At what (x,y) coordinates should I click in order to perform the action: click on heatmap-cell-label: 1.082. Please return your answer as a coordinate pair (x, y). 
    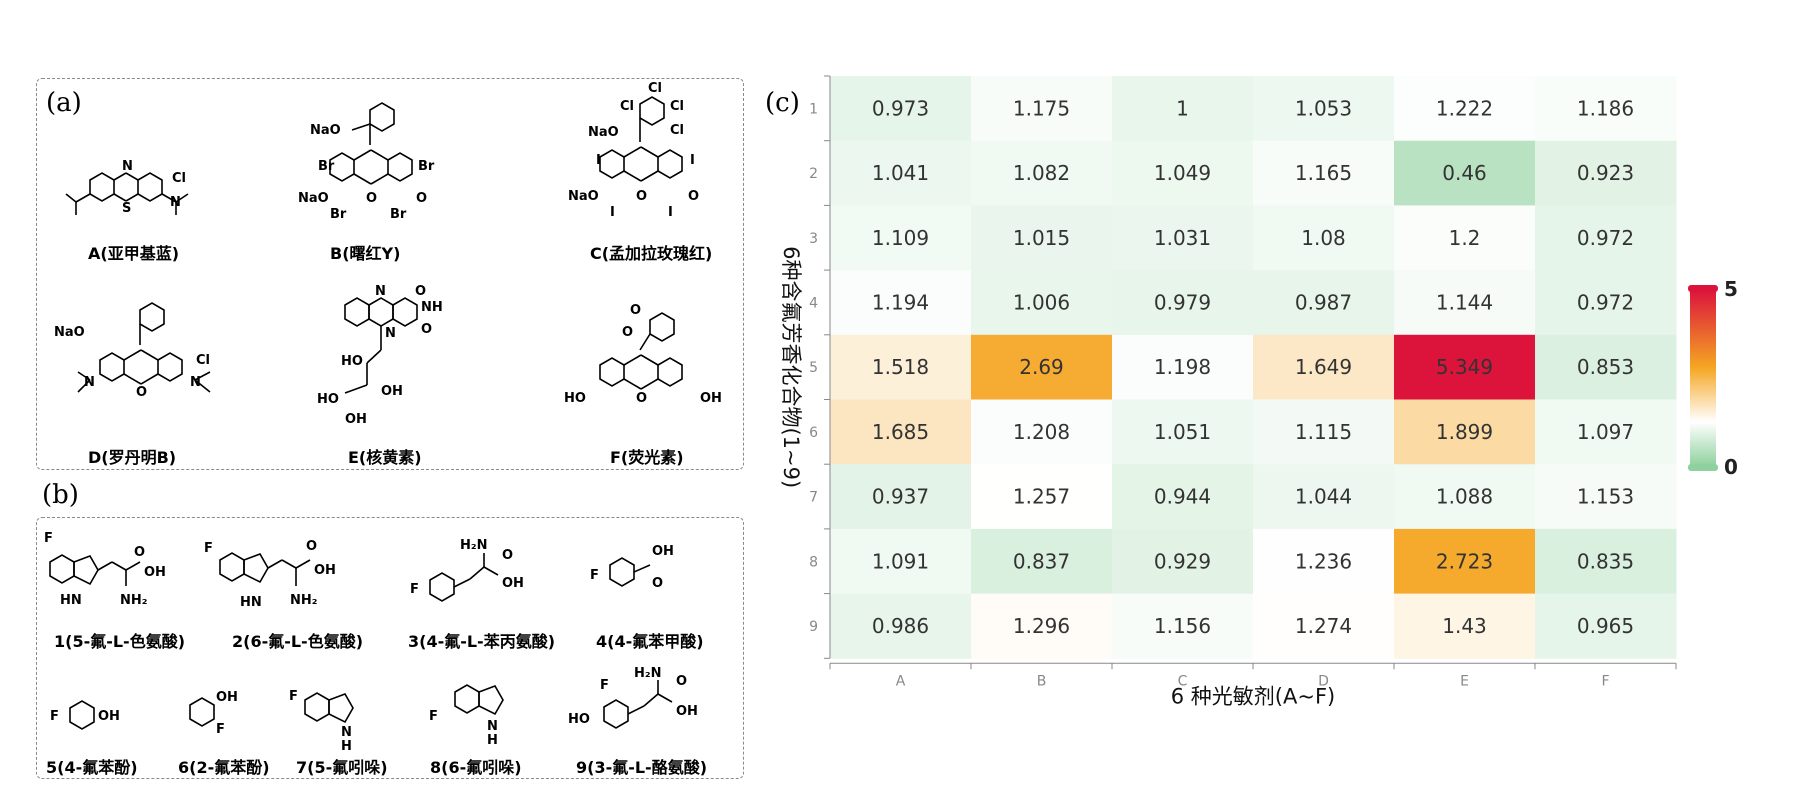
    Looking at the image, I should click on (1041, 173).